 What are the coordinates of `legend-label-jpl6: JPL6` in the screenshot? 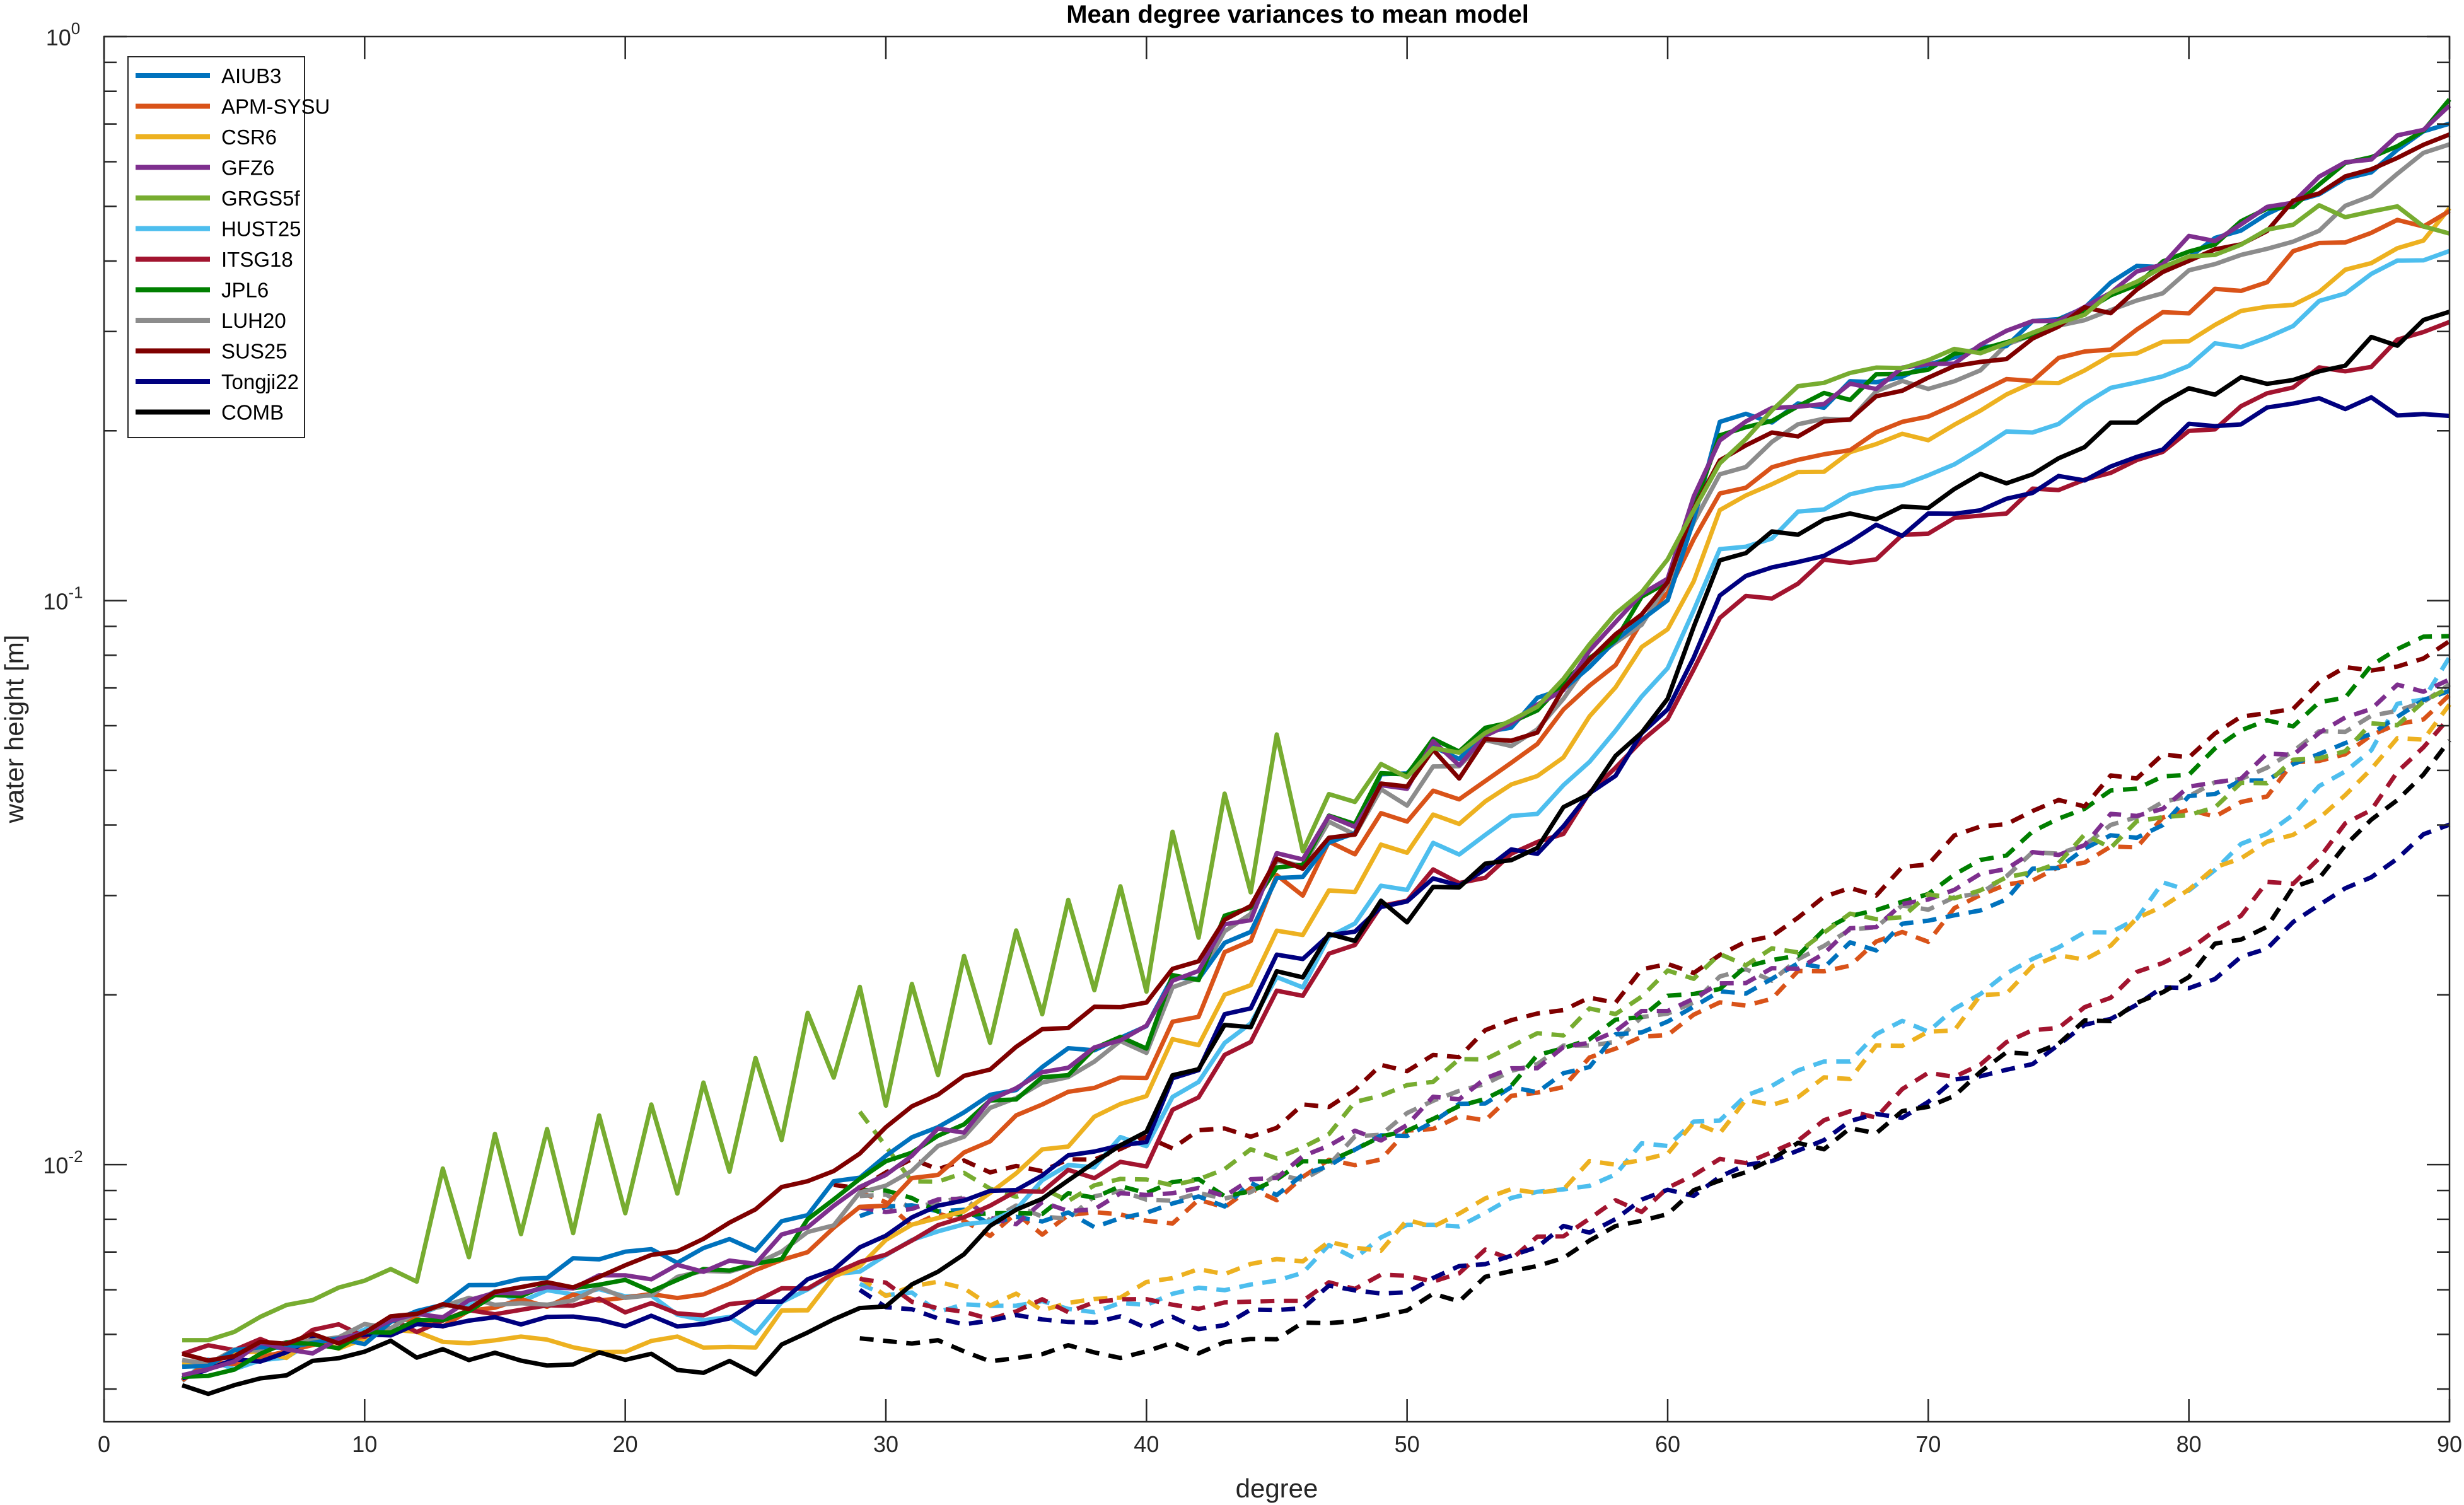 It's located at (245, 290).